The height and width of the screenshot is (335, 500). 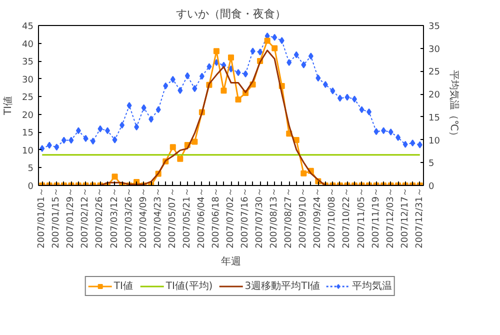 What do you see at coordinates (31, 169) in the screenshot?
I see `y-tick-label: 5` at bounding box center [31, 169].